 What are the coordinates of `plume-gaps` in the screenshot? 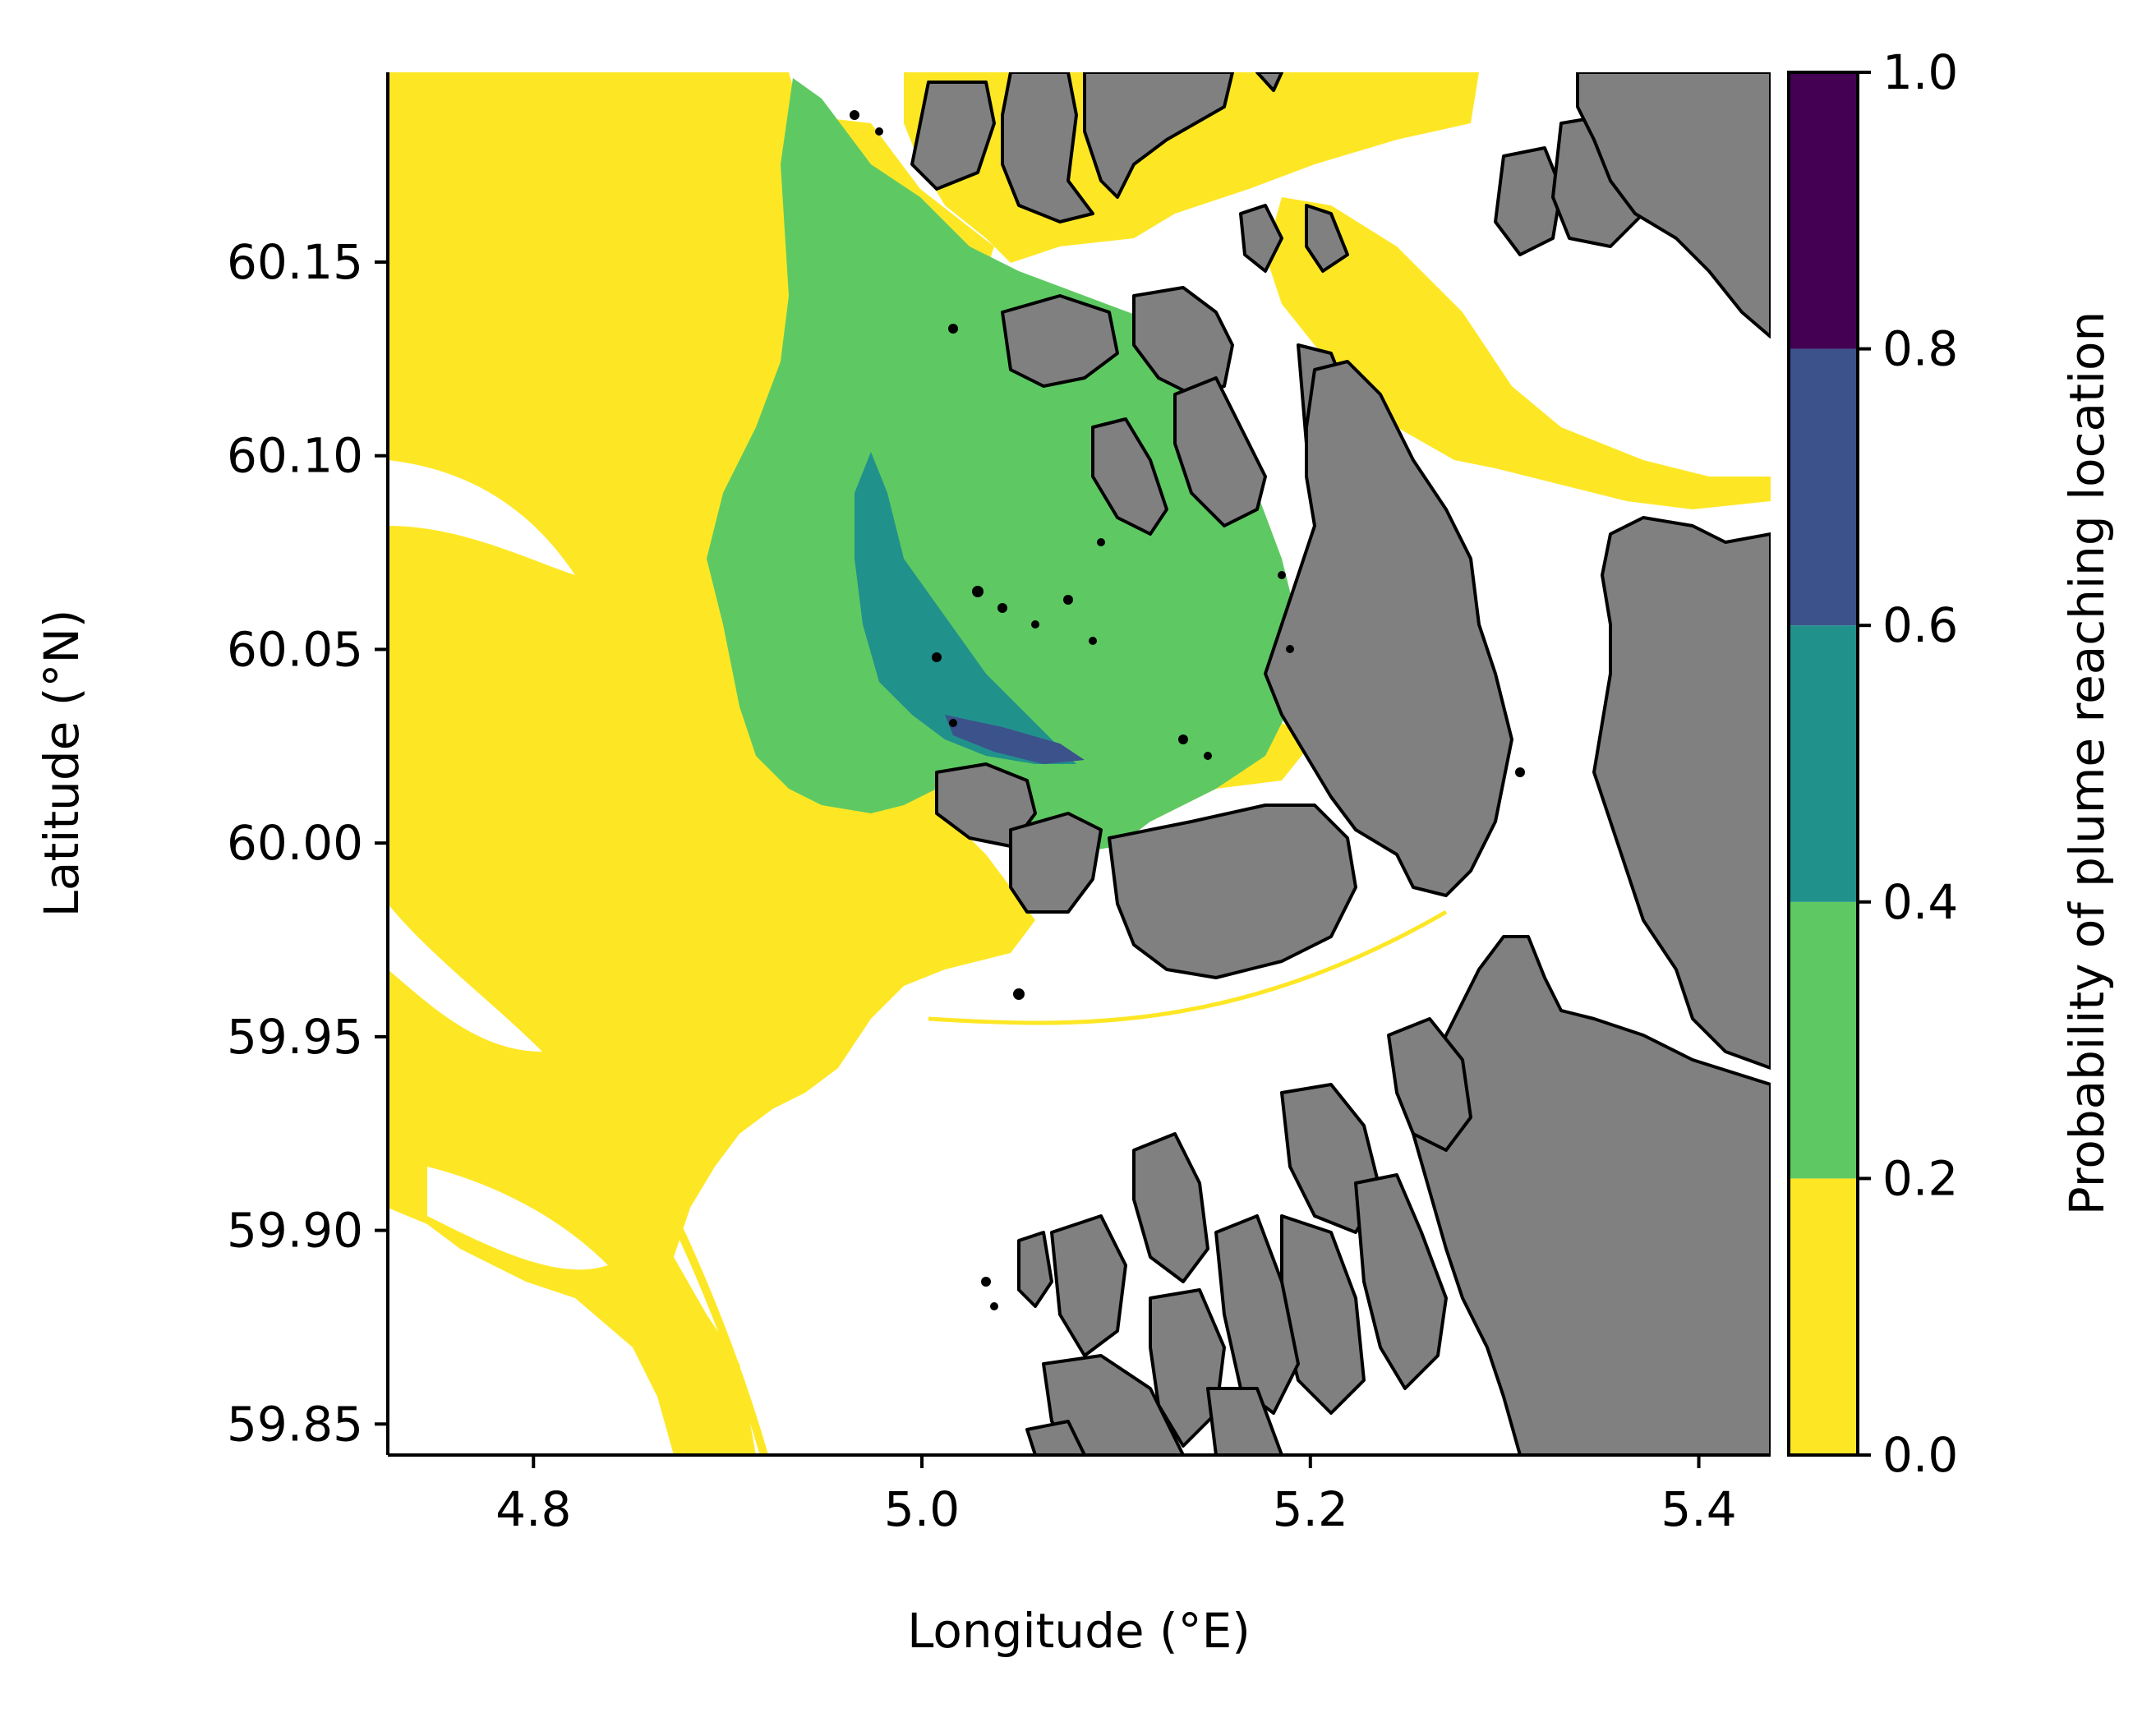 It's located at (498, 865).